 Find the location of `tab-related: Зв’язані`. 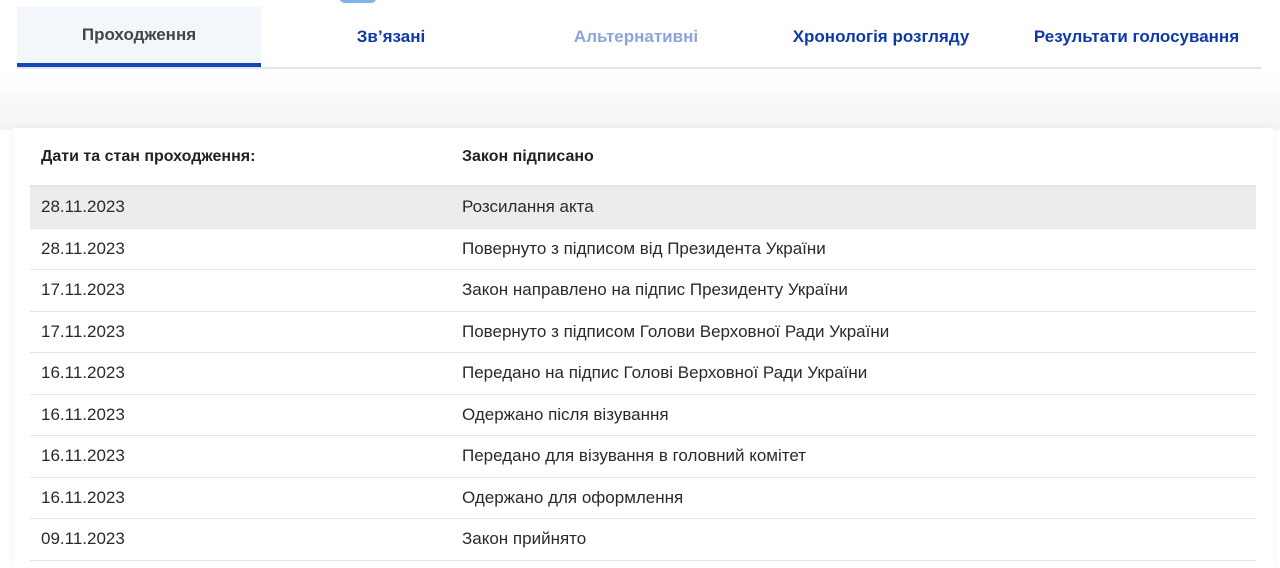

tab-related: Зв’язані is located at coordinates (391, 36).